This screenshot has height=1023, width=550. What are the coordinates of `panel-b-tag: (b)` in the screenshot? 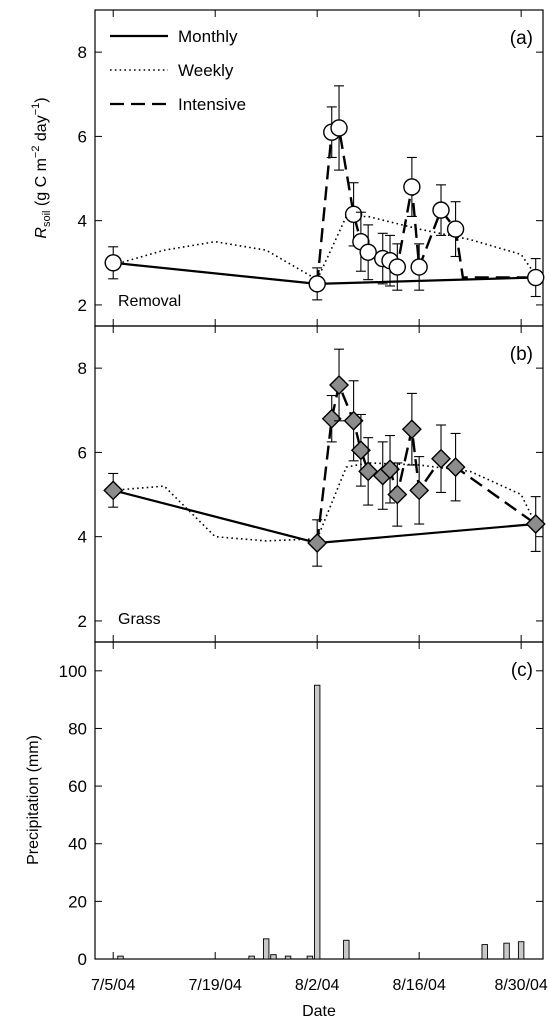 It's located at (521, 354).